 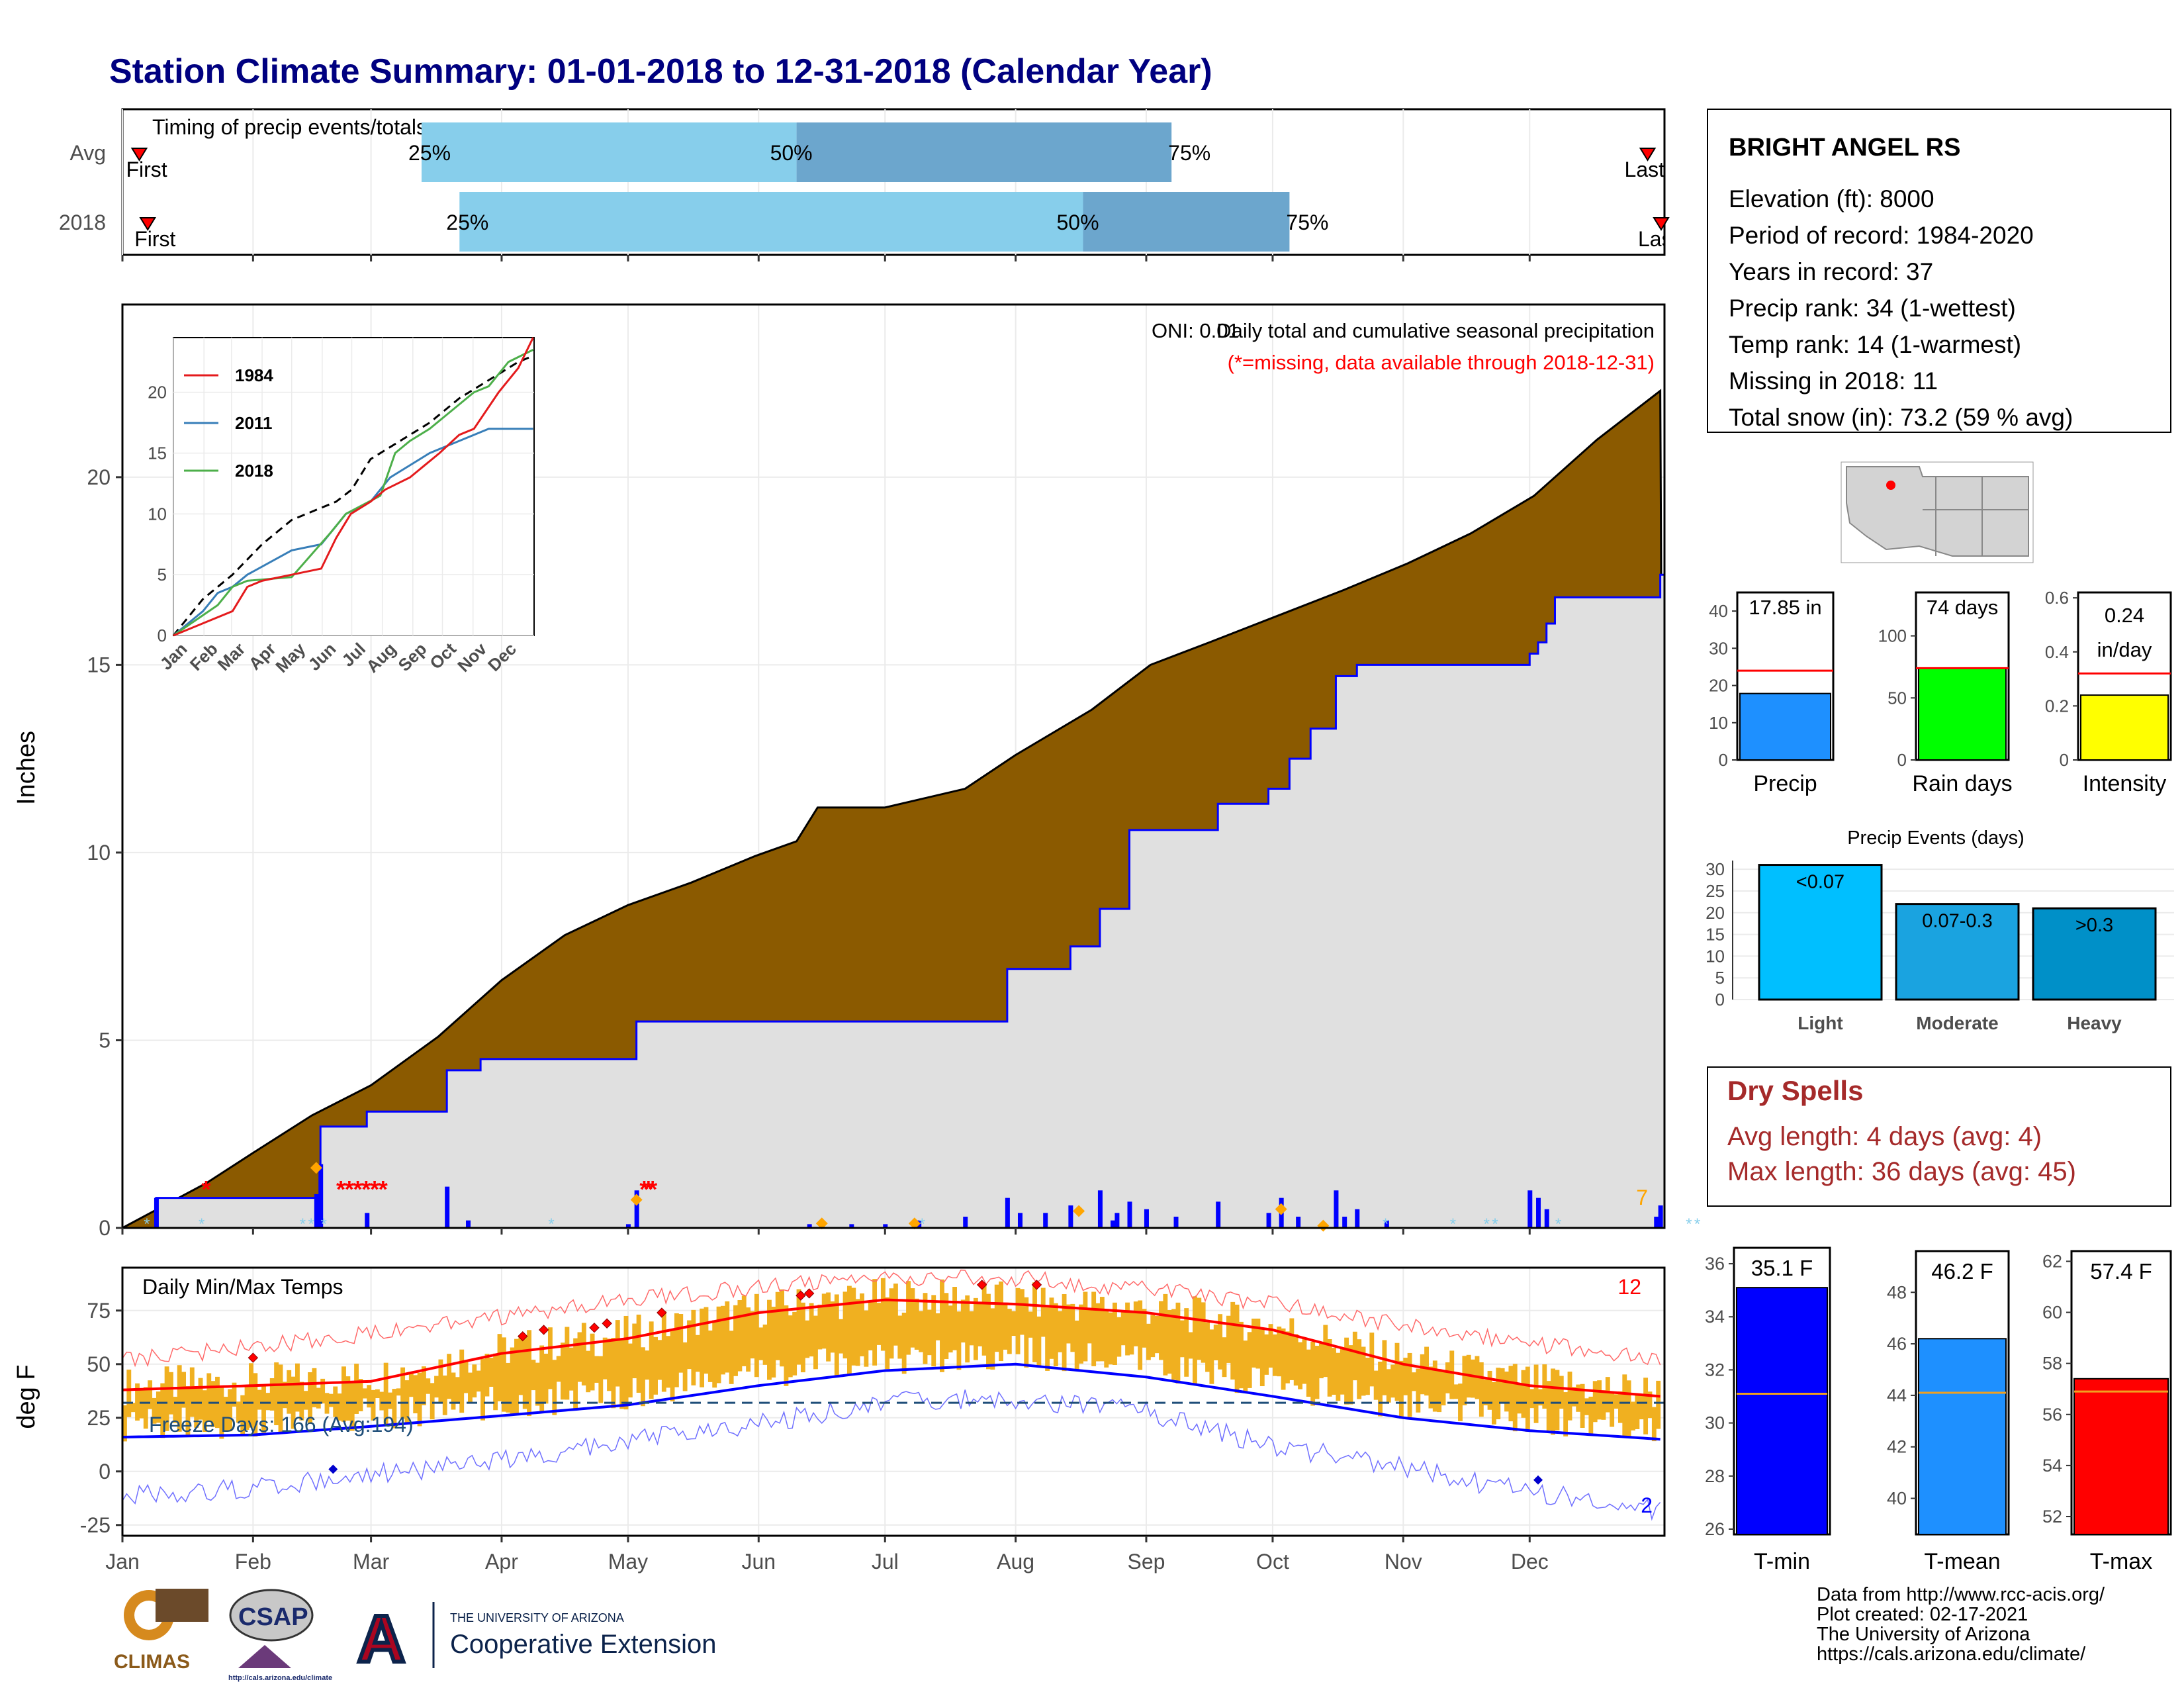 I want to click on dry-spells-max: Max length: 36 days (avg: 45), so click(x=1901, y=1171).